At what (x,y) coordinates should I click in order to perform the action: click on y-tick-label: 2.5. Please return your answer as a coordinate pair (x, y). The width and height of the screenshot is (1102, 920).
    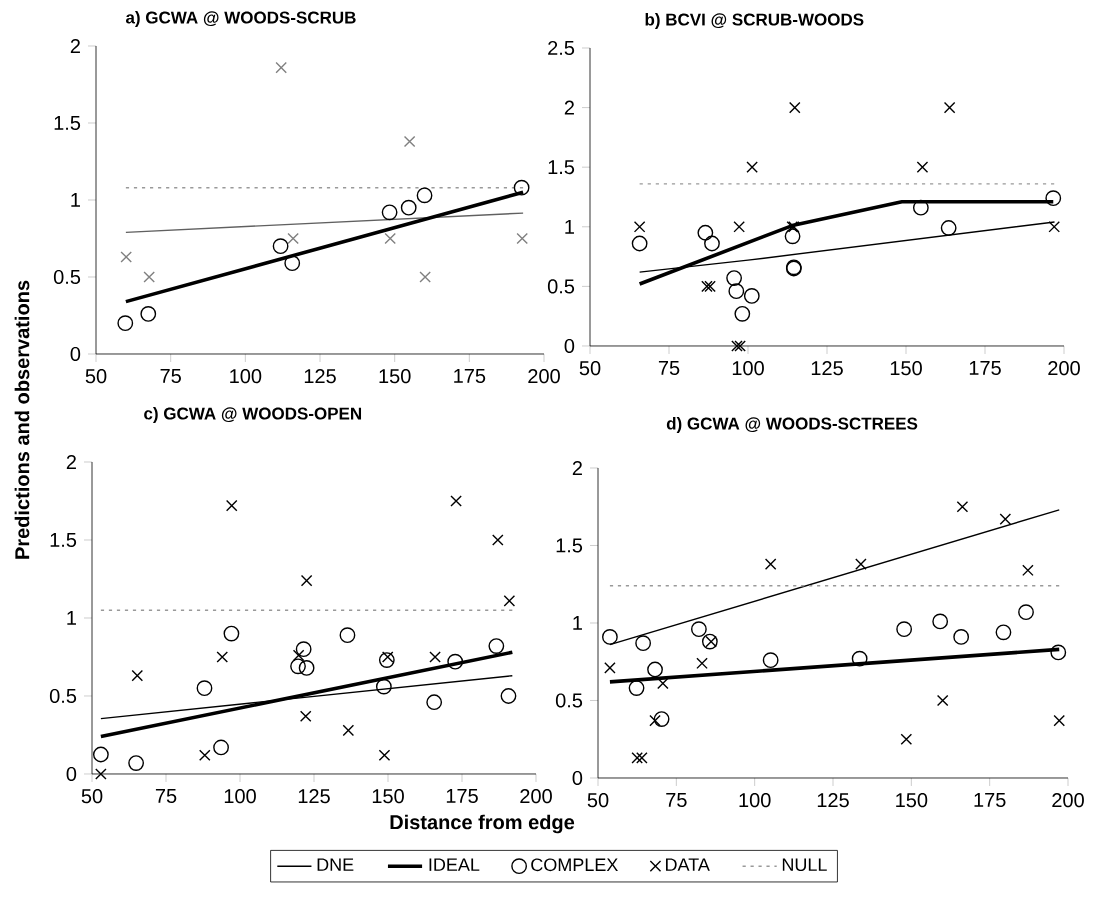
    Looking at the image, I should click on (561, 48).